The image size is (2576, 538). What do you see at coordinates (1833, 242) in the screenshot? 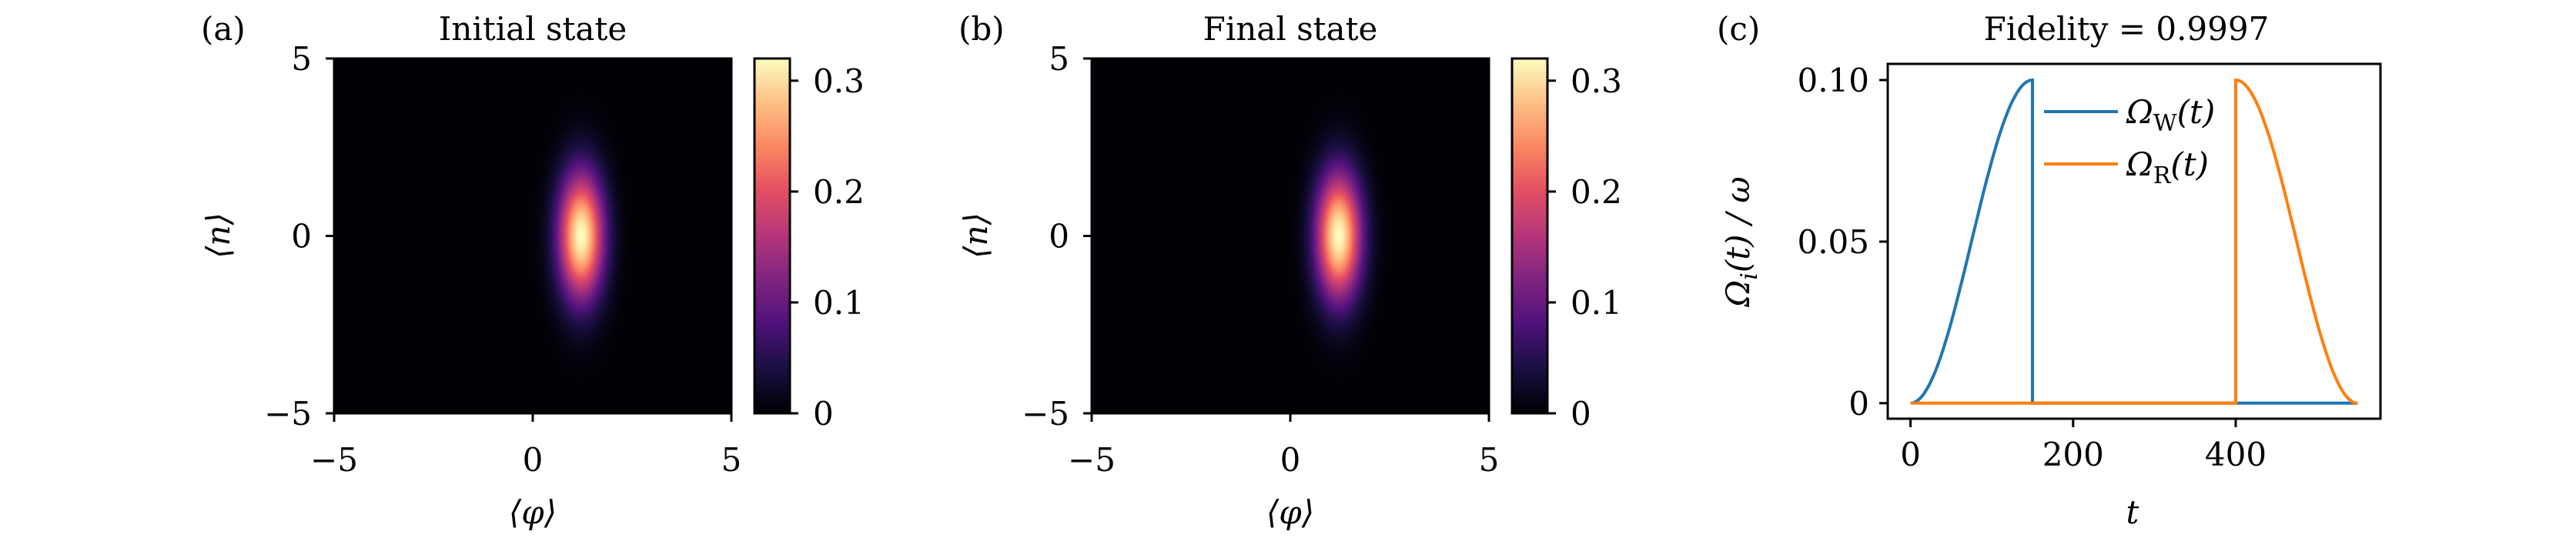
I see `y-tick-label: 0.05` at bounding box center [1833, 242].